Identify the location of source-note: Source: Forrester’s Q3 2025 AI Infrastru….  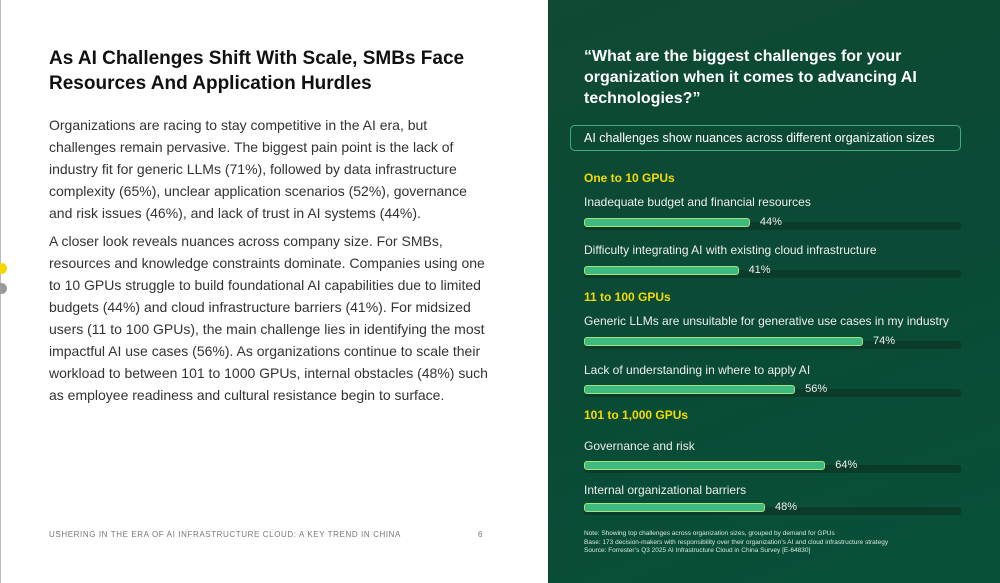
(697, 550).